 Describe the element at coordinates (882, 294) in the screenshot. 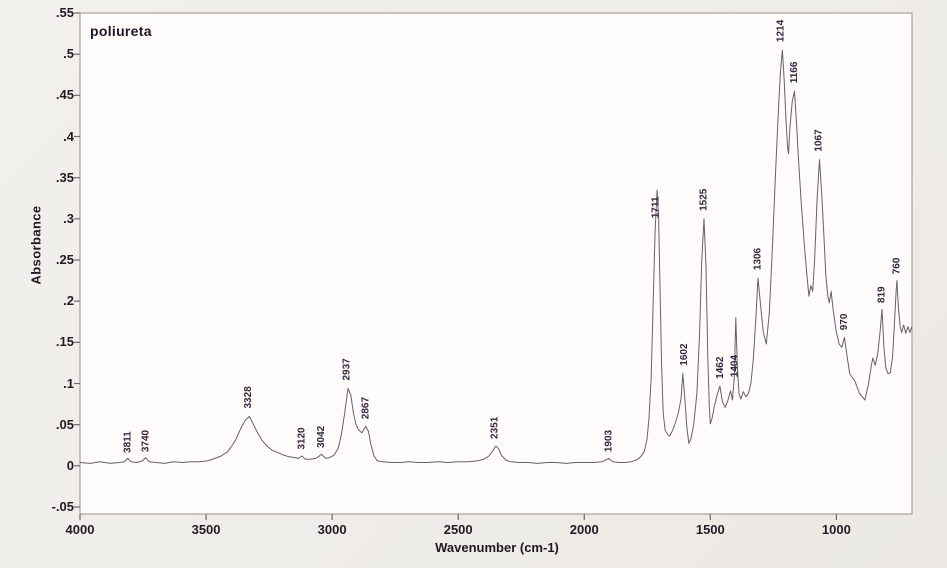

I see `peak-label: 819` at that location.